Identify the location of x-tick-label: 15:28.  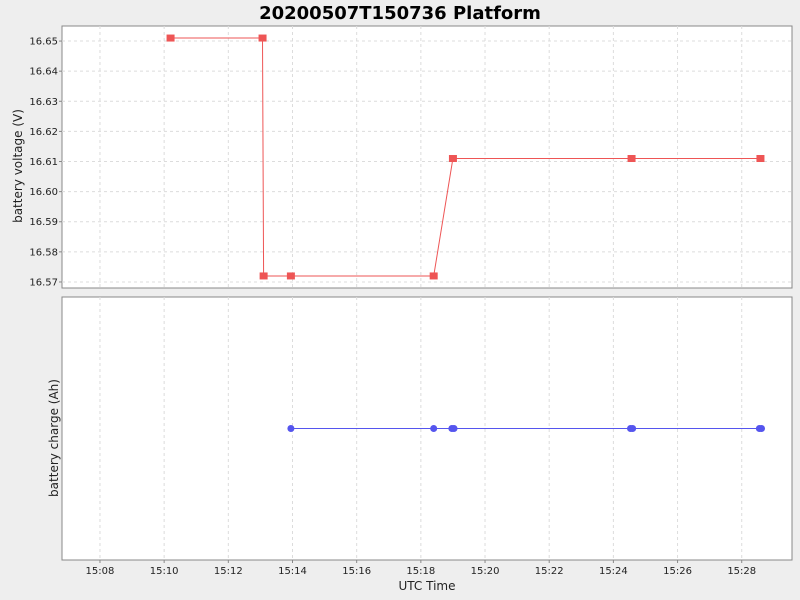
(741, 571).